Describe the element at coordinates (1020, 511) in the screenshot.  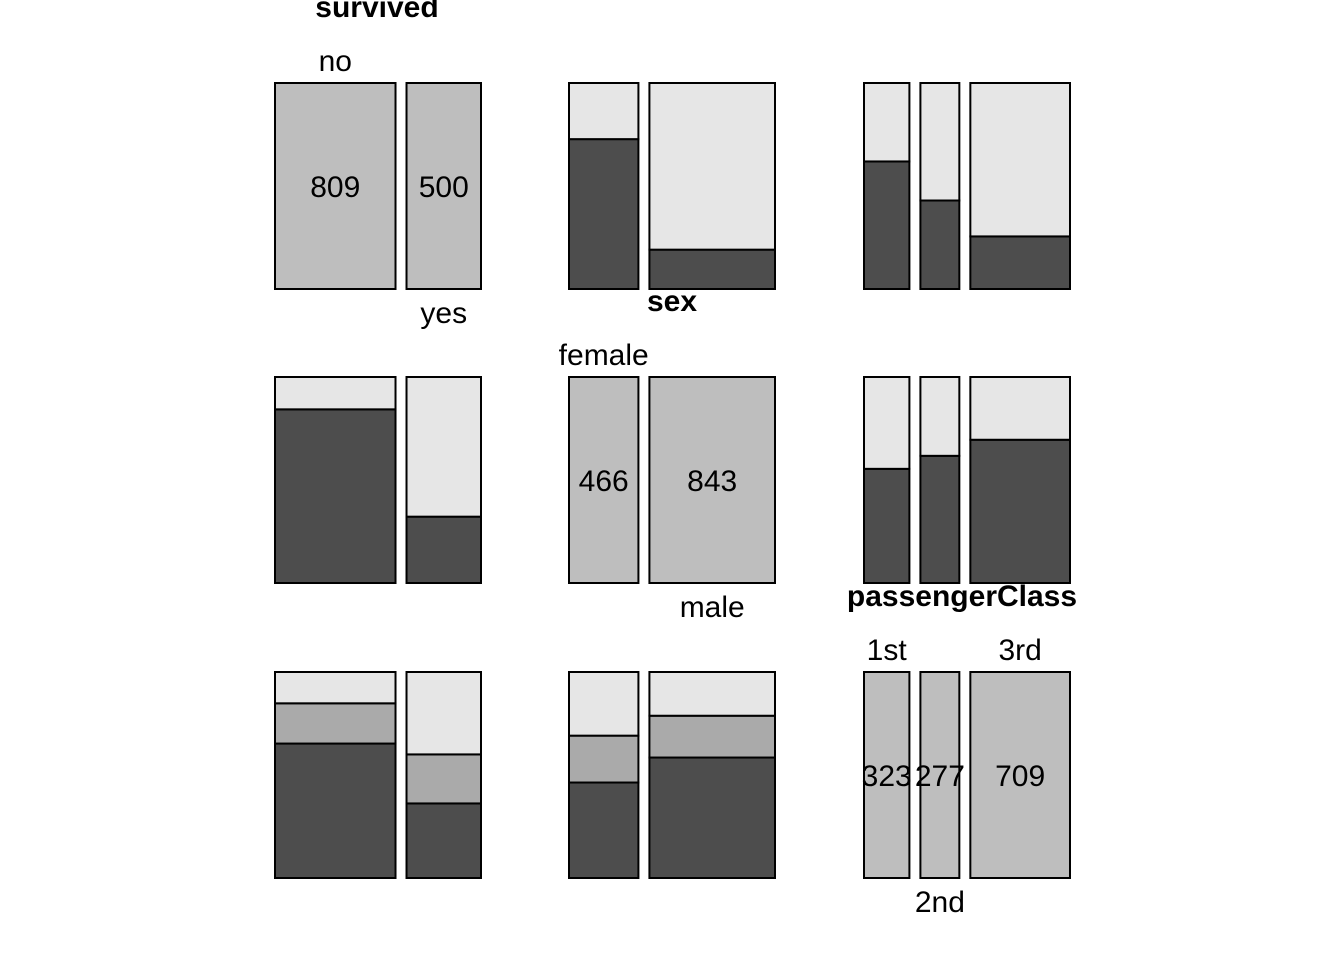
I see `panel-sex-class-col2-seg0` at that location.